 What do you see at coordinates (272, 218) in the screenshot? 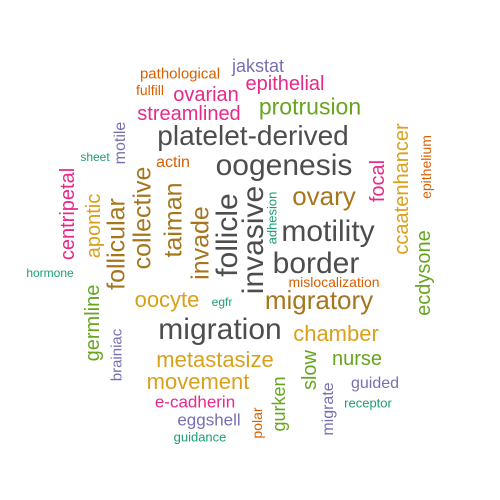
I see `word: adhesion` at bounding box center [272, 218].